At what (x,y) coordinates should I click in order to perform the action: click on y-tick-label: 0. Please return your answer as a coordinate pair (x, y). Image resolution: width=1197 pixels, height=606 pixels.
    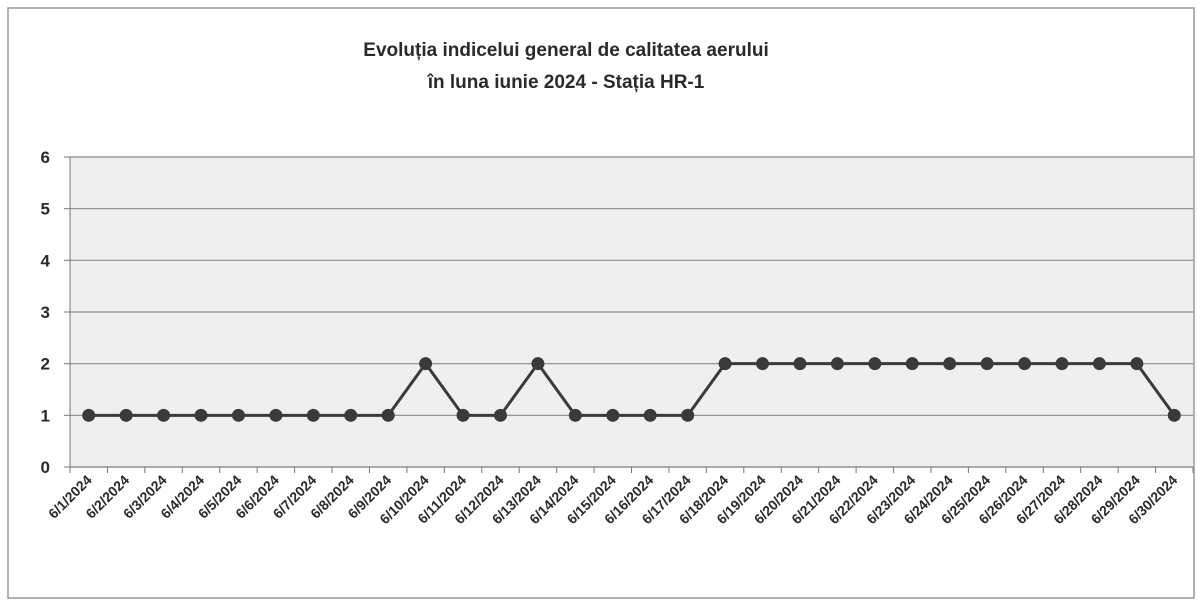
    Looking at the image, I should click on (45, 467).